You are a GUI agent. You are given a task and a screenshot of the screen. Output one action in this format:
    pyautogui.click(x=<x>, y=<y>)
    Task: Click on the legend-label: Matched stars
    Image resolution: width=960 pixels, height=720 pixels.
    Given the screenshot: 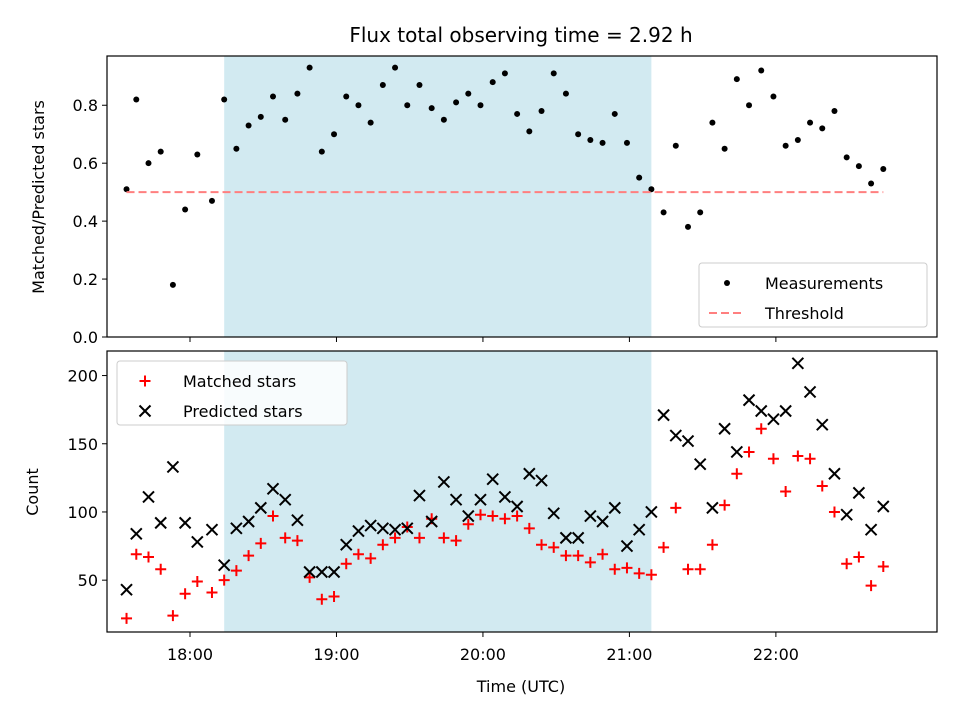 What is the action you would take?
    pyautogui.click(x=239, y=381)
    